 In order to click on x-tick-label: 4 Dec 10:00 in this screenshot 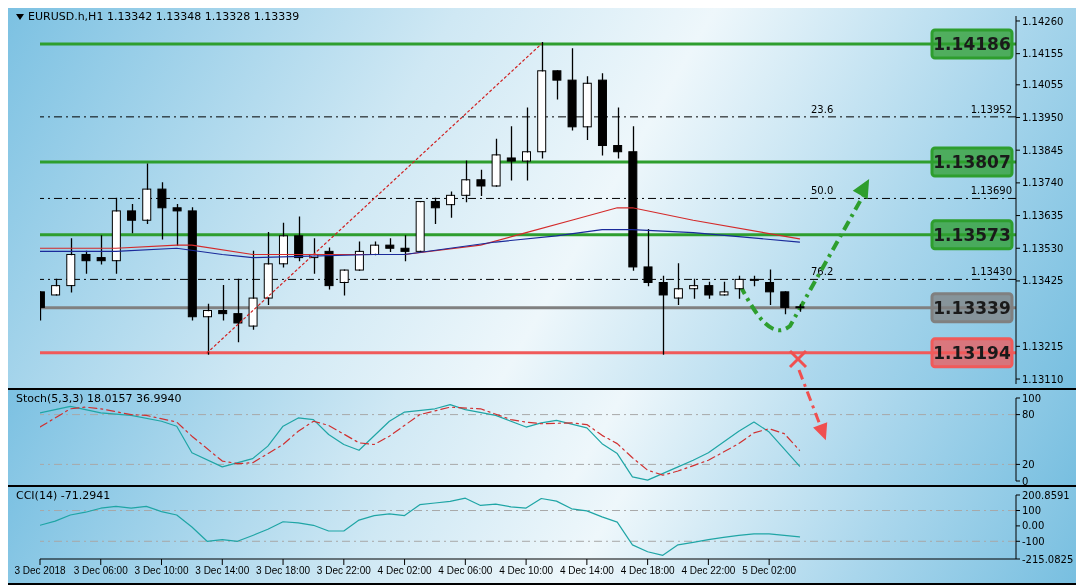, I will do `click(526, 571)`.